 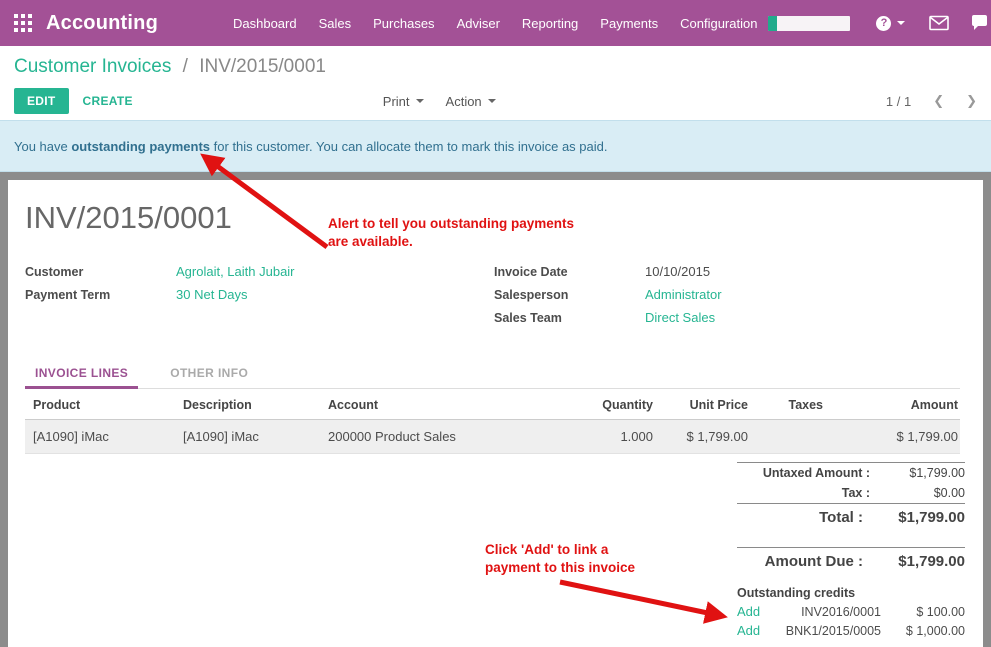 I want to click on nav-item-reporting: Reporting, so click(x=550, y=23).